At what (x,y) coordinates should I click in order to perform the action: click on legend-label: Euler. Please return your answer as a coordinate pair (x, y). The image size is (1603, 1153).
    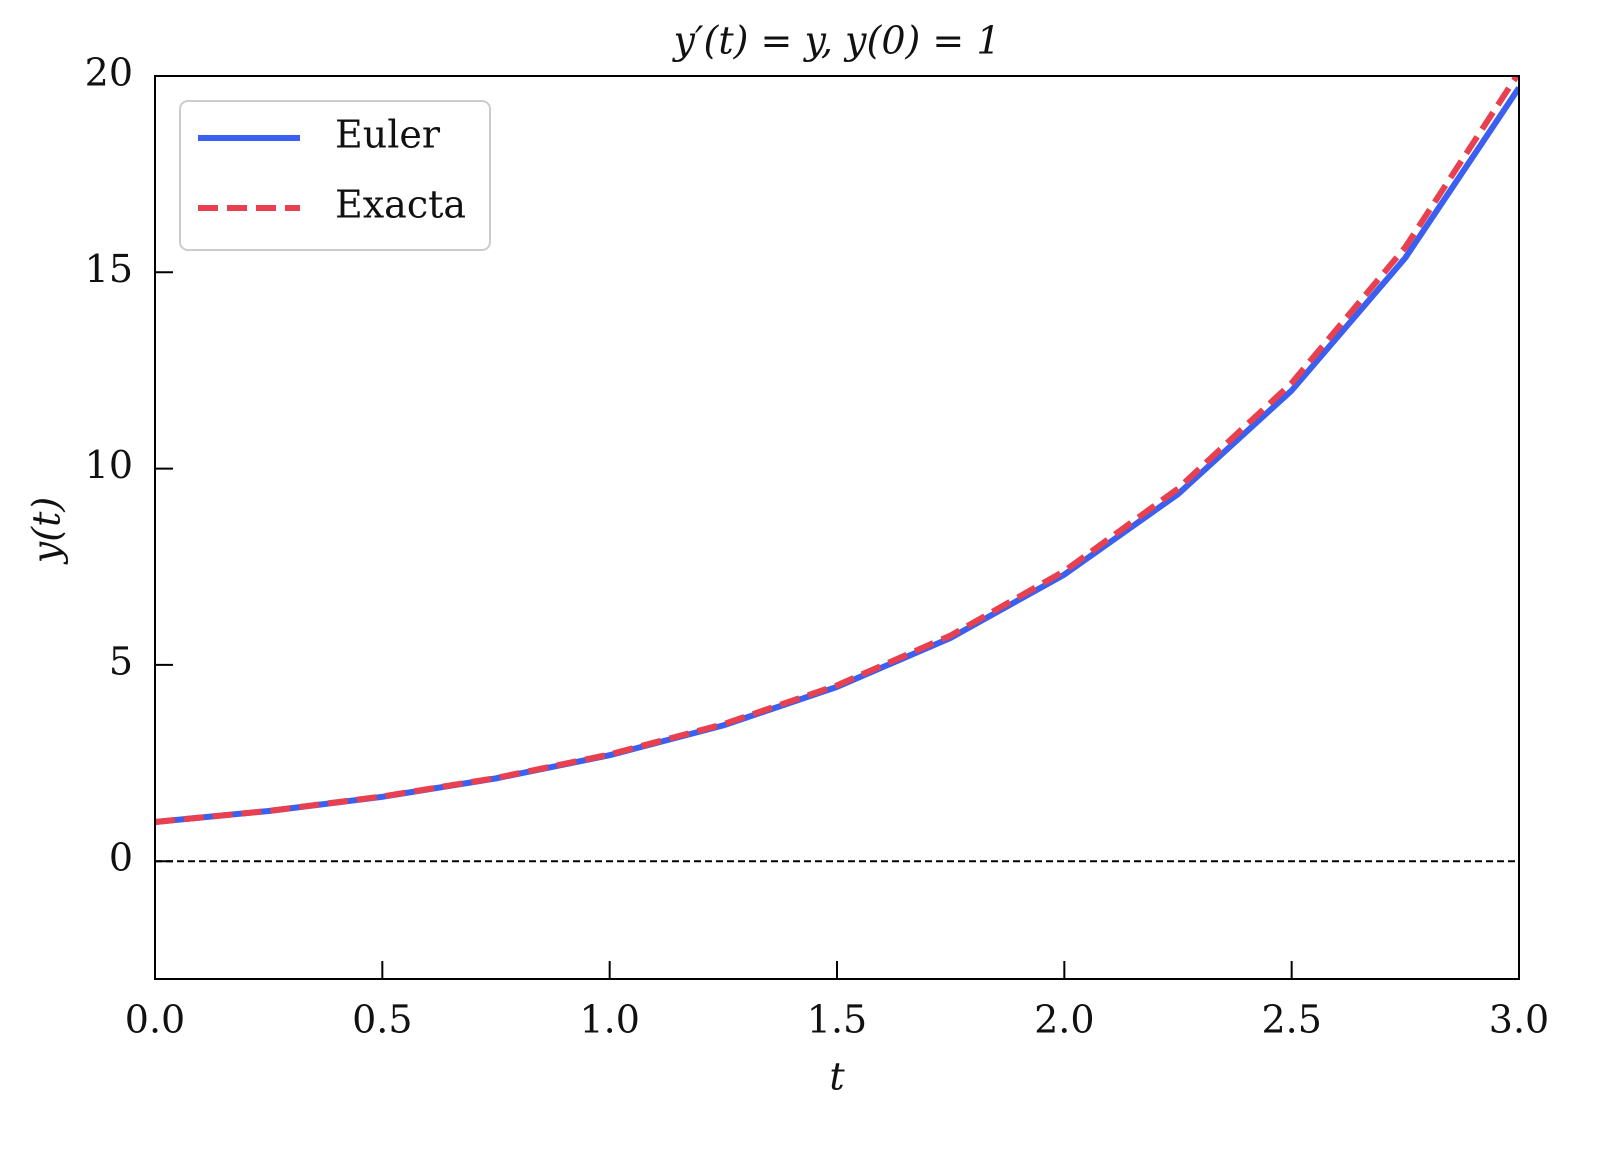
    Looking at the image, I should click on (388, 135).